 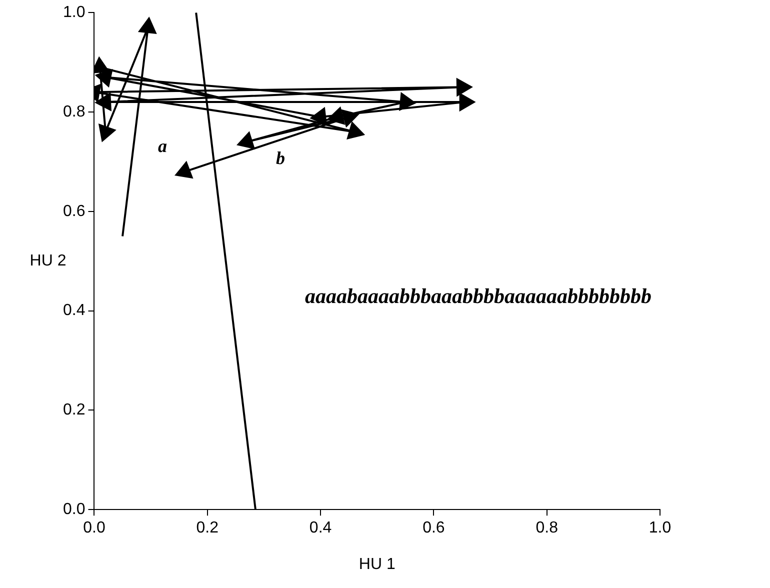 What do you see at coordinates (162, 146) in the screenshot?
I see `annotation: a` at bounding box center [162, 146].